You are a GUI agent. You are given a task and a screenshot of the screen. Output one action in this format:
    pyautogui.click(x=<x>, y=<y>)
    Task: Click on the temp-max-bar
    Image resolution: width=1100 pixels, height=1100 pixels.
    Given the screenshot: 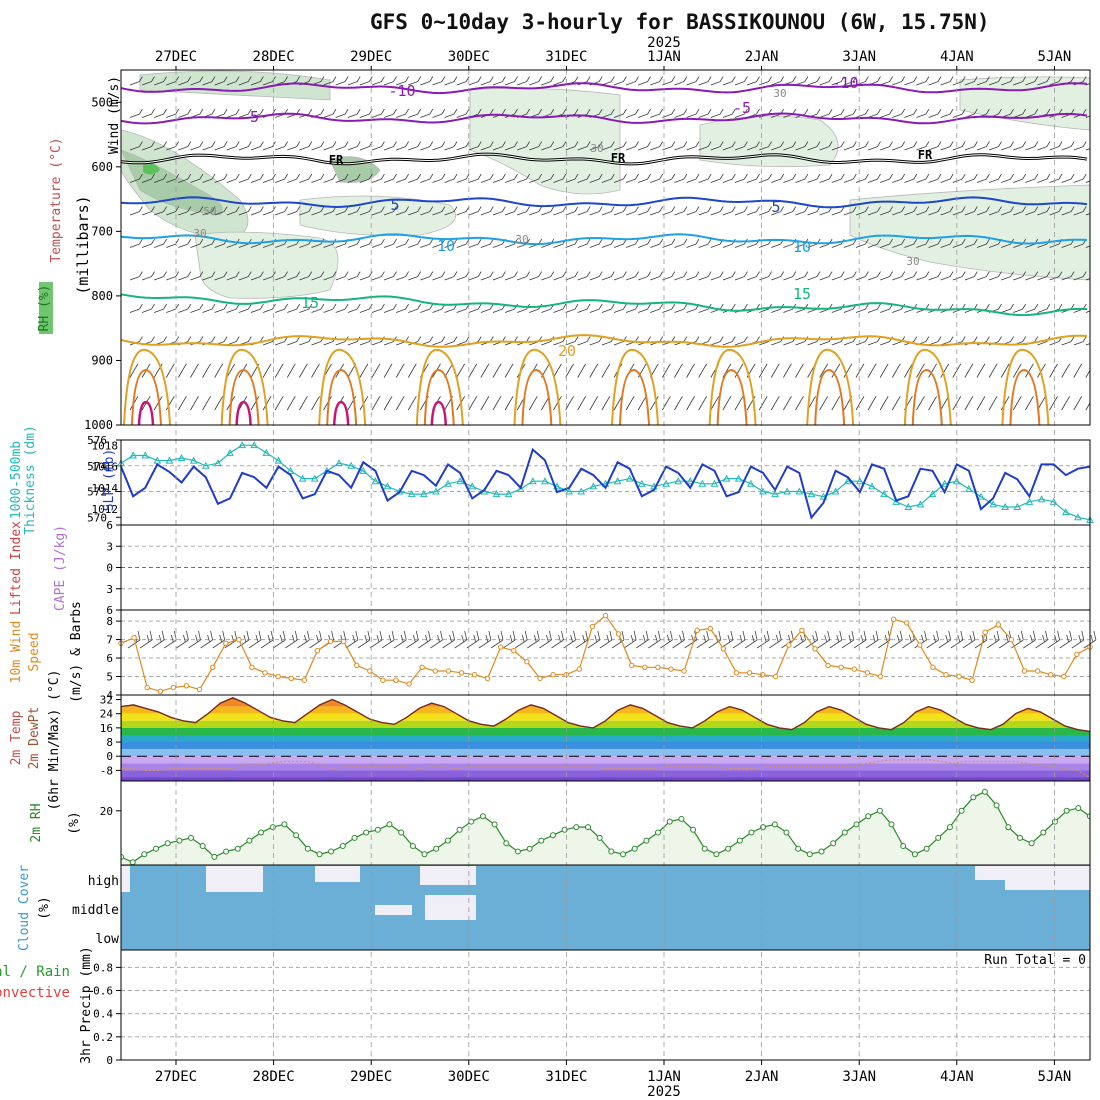 What is the action you would take?
    pyautogui.click(x=1006, y=708)
    